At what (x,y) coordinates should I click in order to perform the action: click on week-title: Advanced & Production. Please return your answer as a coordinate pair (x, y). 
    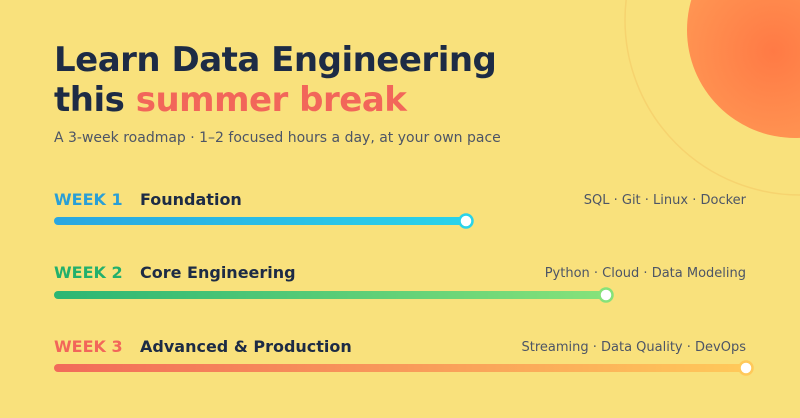
    Looking at the image, I should click on (246, 346).